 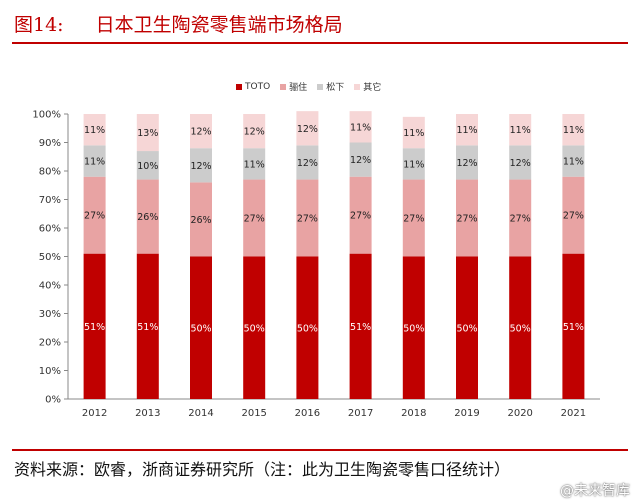 I want to click on source-rule, so click(x=320, y=450).